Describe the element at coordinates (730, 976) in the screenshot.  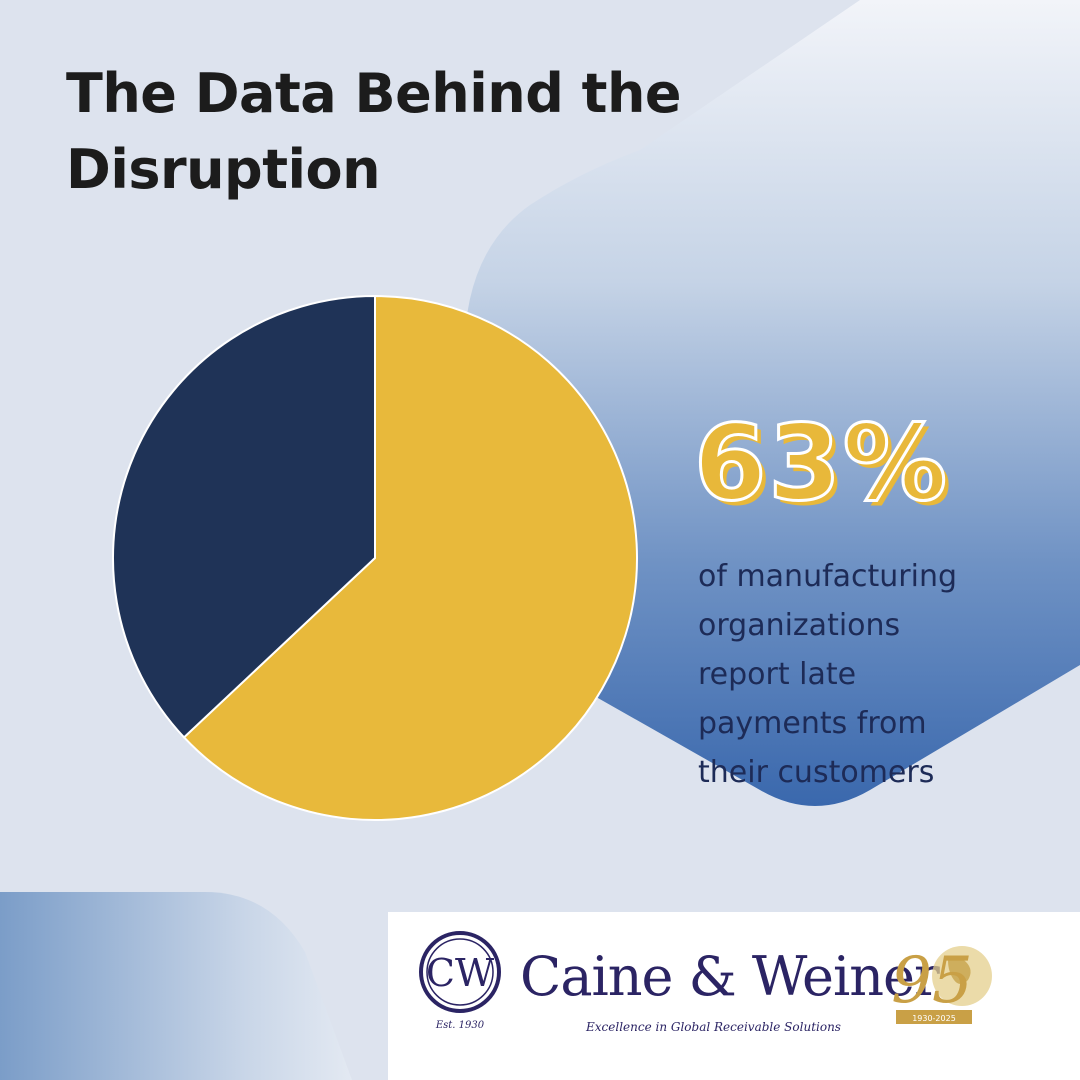
I see `brand-name: Caine & Weiner` at that location.